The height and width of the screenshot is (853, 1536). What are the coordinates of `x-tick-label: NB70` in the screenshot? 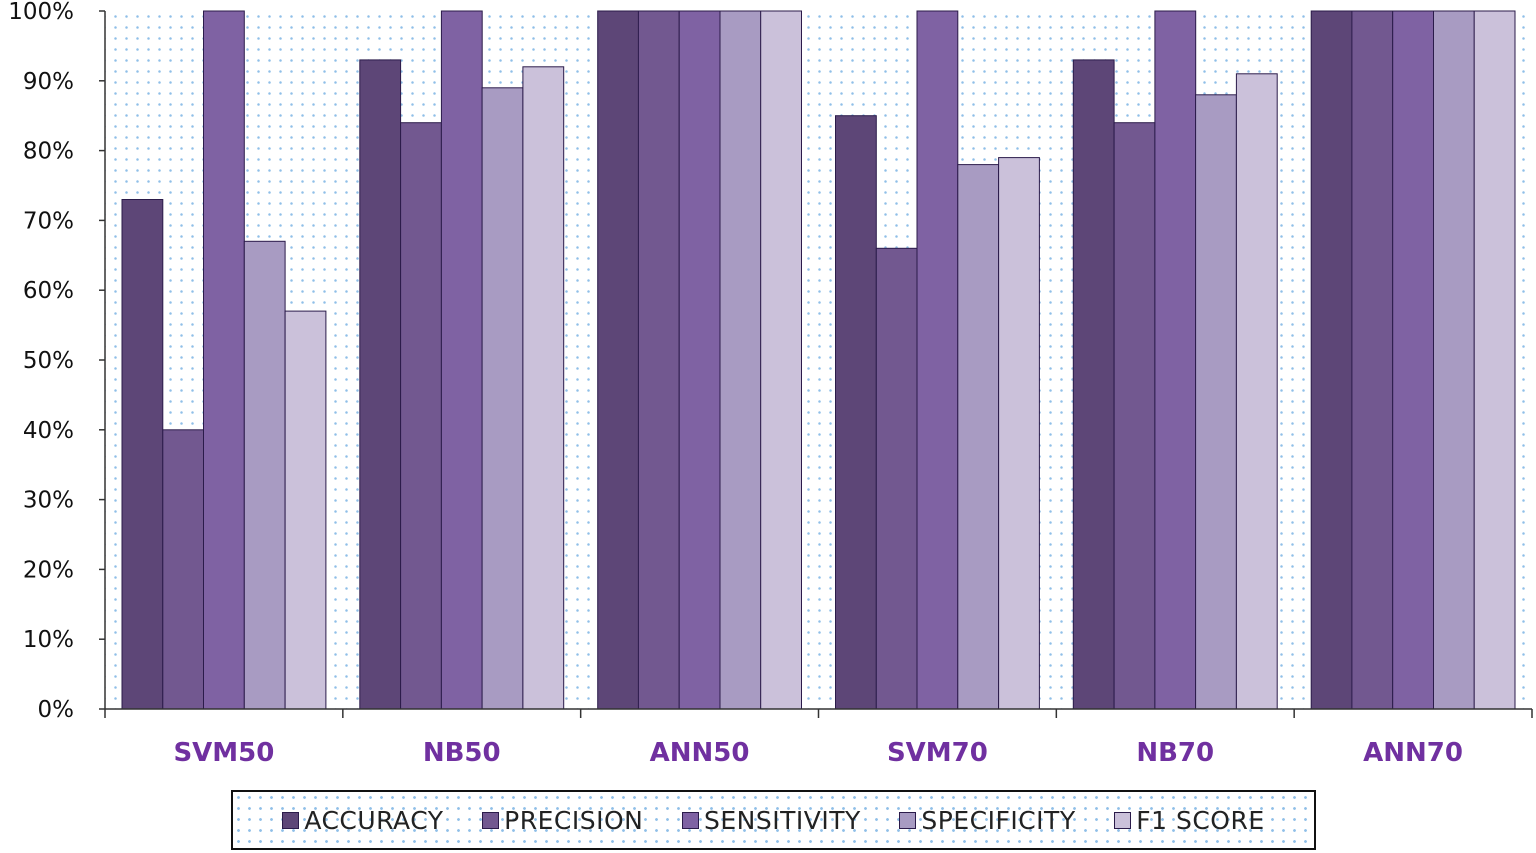 It's located at (1175, 753).